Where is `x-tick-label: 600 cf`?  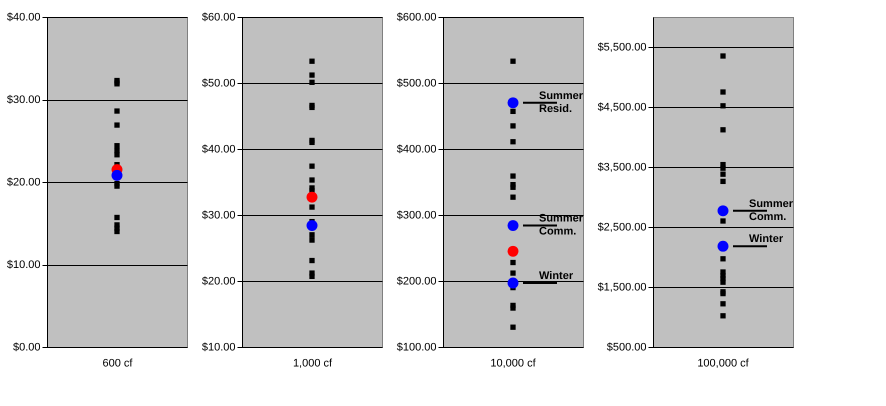 x-tick-label: 600 cf is located at coordinates (118, 364).